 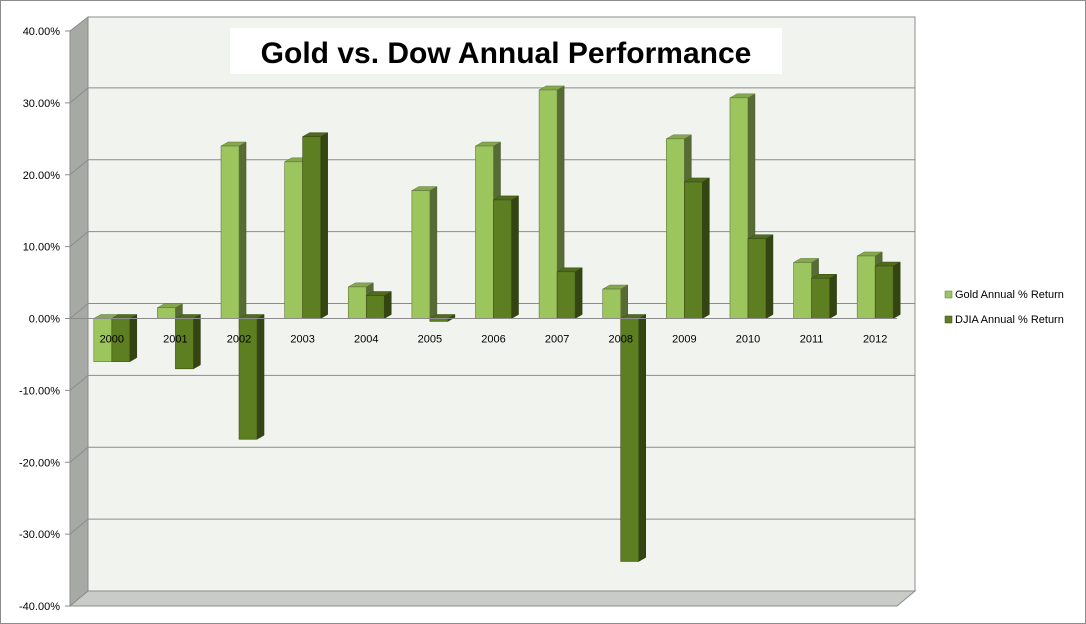 What do you see at coordinates (302, 340) in the screenshot?
I see `x-tick-label: 2003` at bounding box center [302, 340].